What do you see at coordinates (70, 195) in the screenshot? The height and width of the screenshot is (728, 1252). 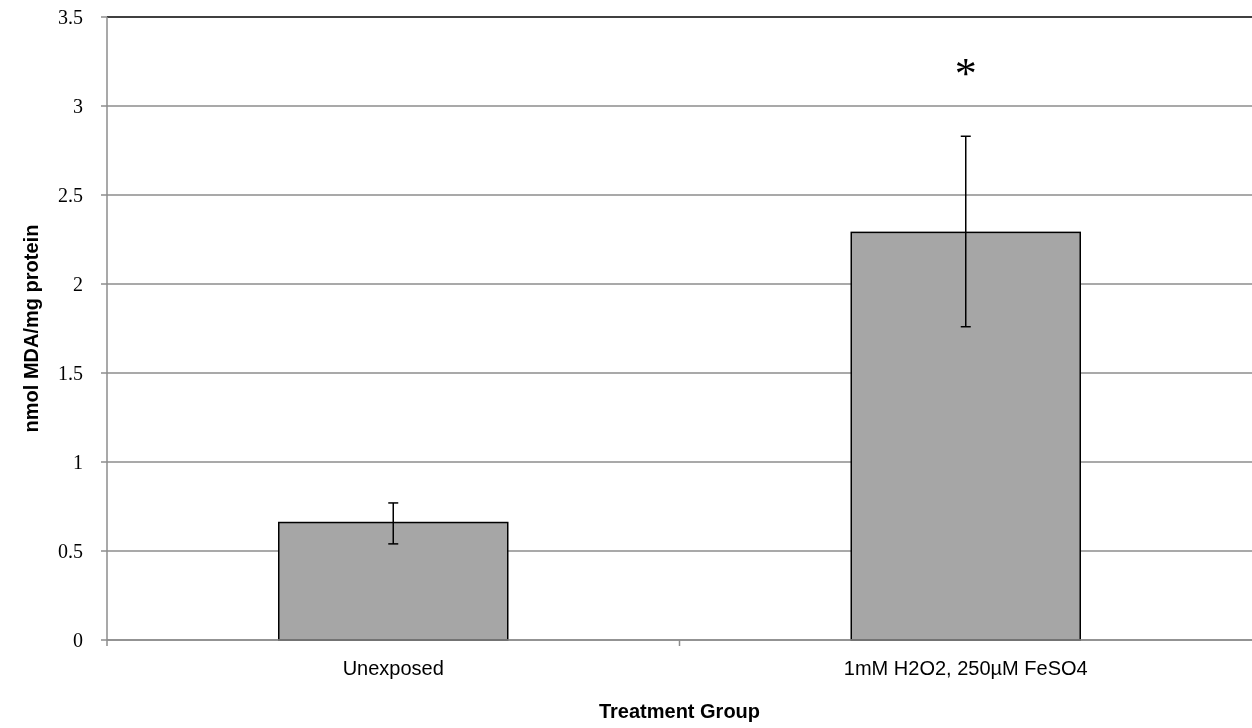 I see `y-tick-label: 2.5` at bounding box center [70, 195].